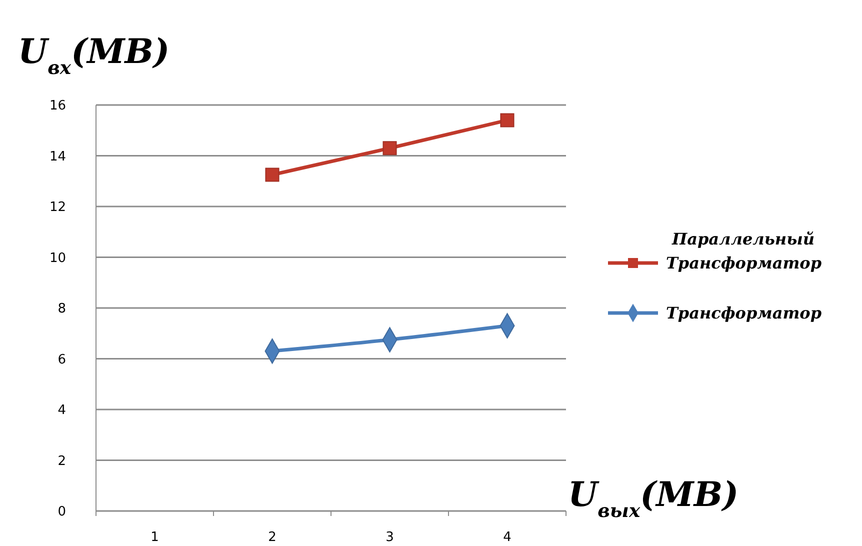 This screenshot has height=546, width=862. I want to click on x-tick-label: 2, so click(272, 537).